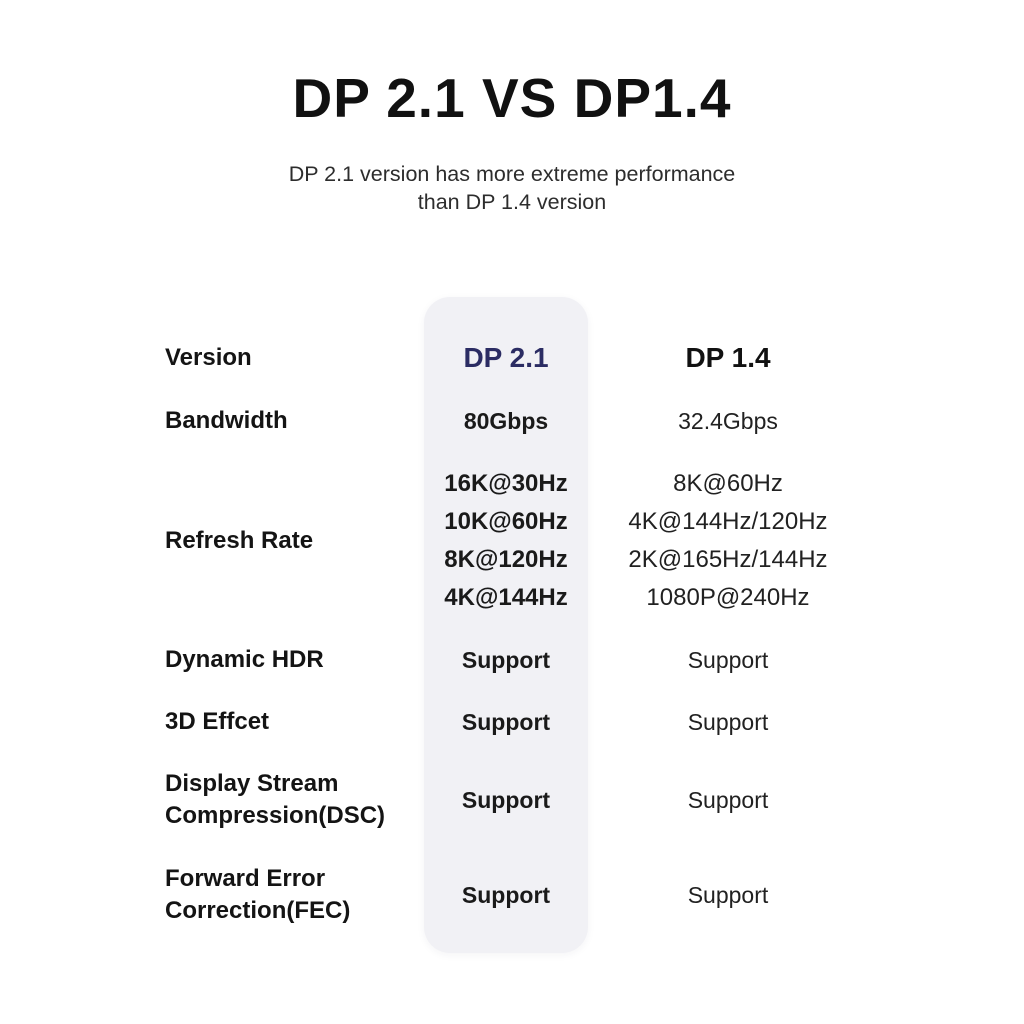 The width and height of the screenshot is (1024, 1024). I want to click on dp21-fec-value: Support, so click(506, 894).